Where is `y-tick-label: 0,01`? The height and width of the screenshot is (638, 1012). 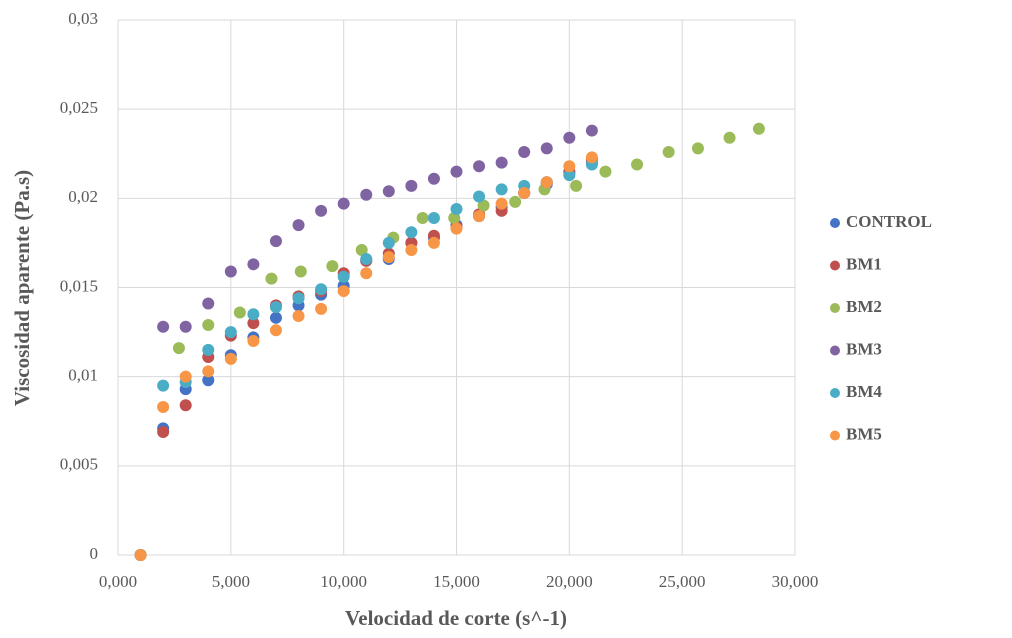 y-tick-label: 0,01 is located at coordinates (83, 375).